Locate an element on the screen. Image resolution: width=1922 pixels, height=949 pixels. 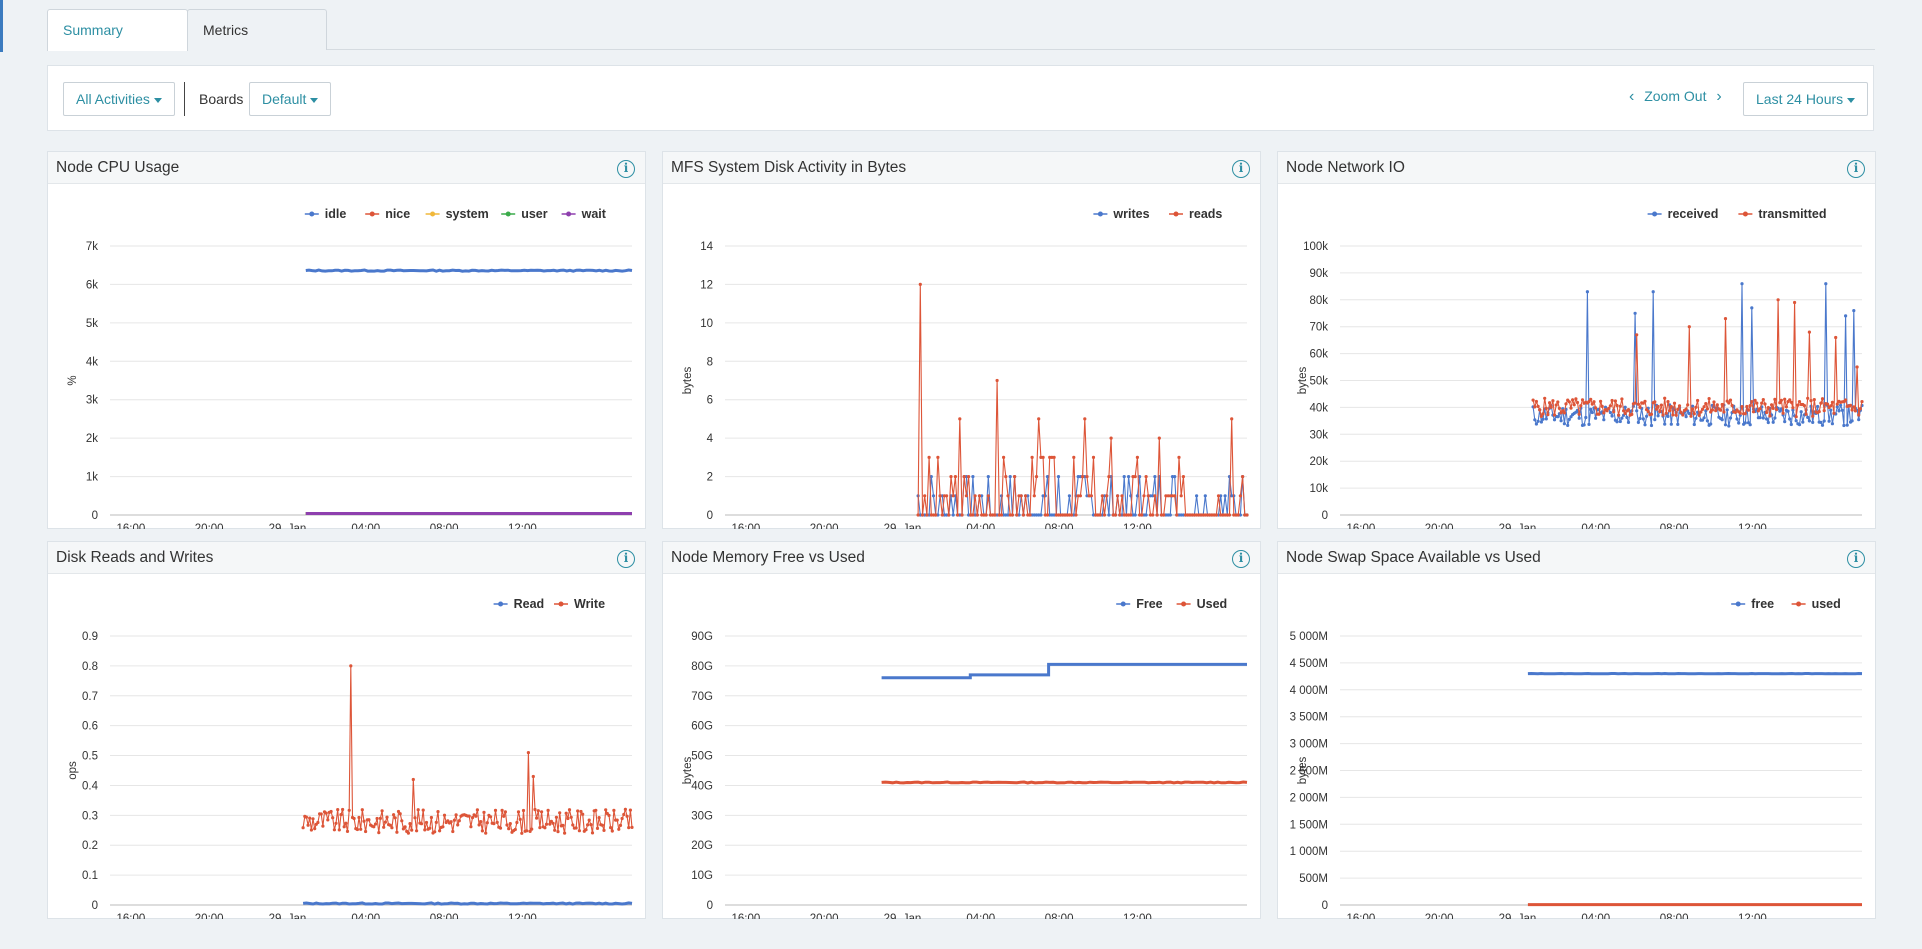
y-tick-label: 50G is located at coordinates (702, 757).